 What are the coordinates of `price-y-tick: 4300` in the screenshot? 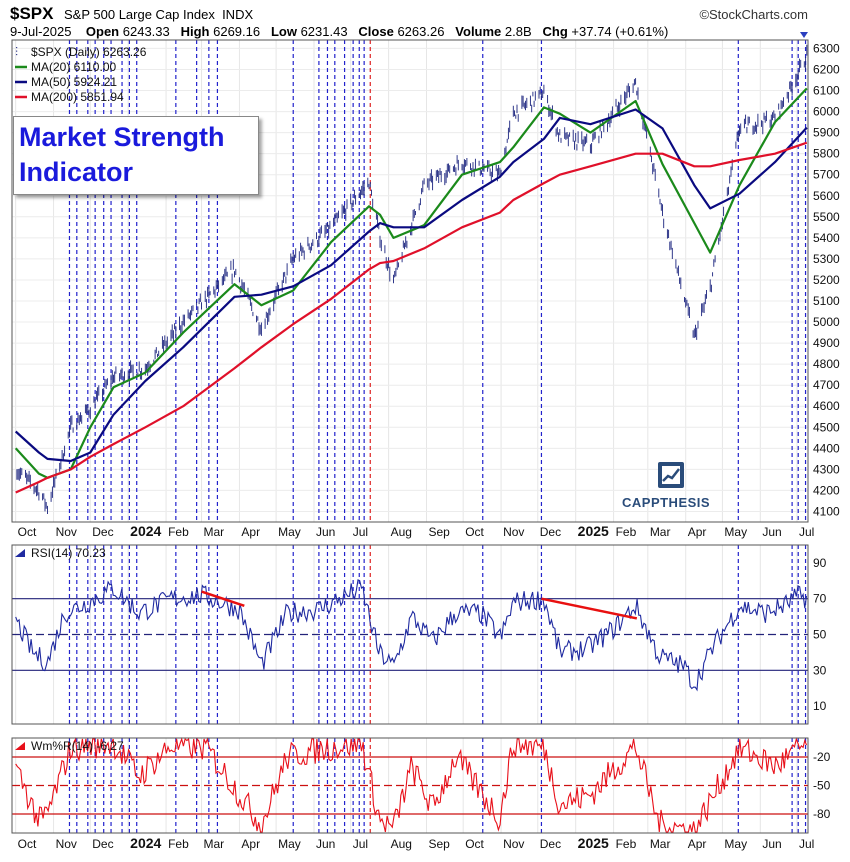 It's located at (826, 469).